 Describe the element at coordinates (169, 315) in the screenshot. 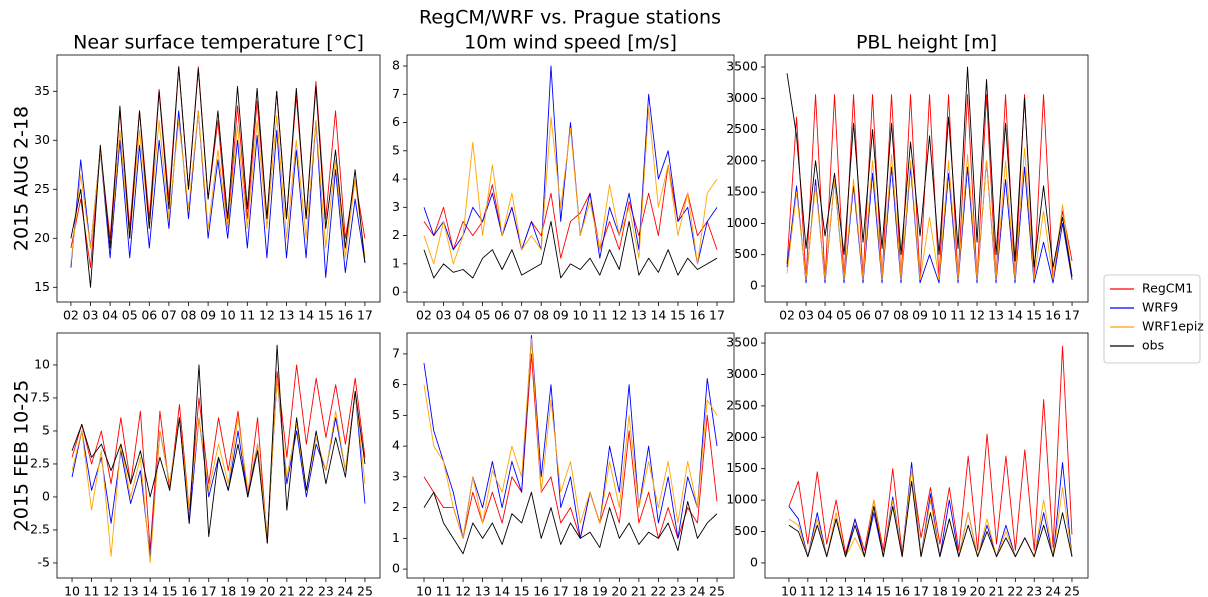

I see `x-tick-label: 07` at that location.